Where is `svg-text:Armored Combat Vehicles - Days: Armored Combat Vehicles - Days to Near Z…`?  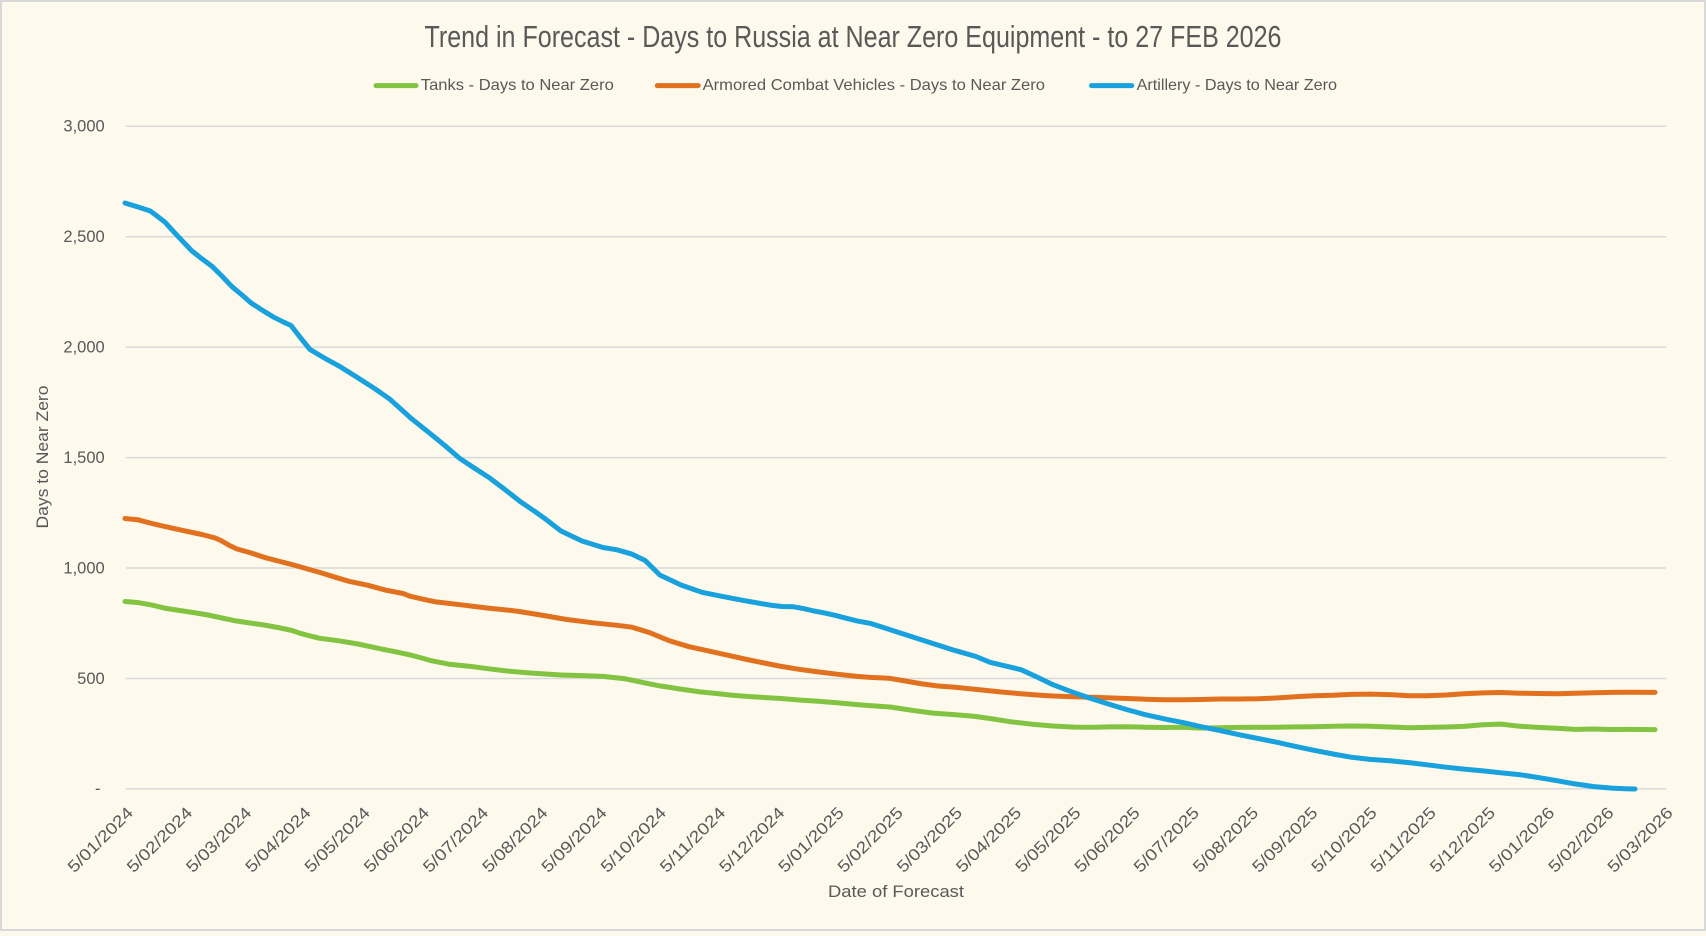
svg-text:Armored Combat Vehicles - Days: Armored Combat Vehicles - Days to Near Z… is located at coordinates (874, 85).